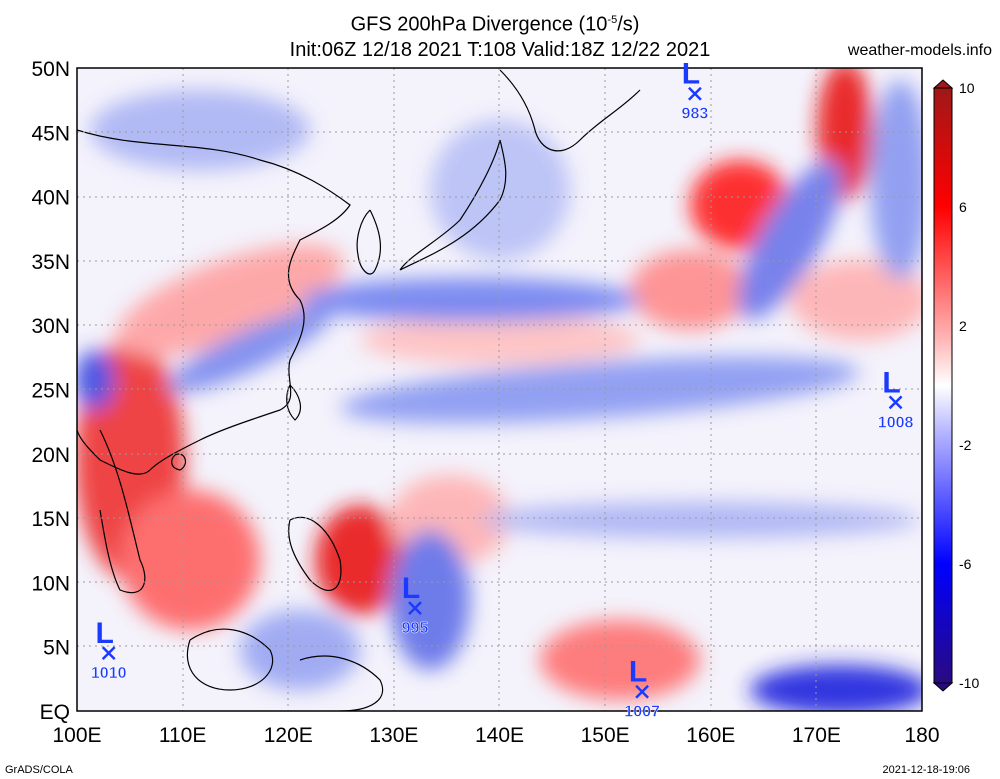 Image resolution: width=1000 pixels, height=779 pixels. I want to click on lon-tick-label: 150E, so click(605, 735).